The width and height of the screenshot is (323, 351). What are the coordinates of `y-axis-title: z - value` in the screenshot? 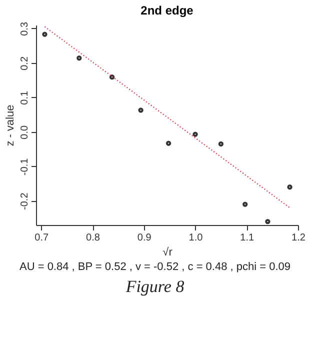 It's located at (10, 125).